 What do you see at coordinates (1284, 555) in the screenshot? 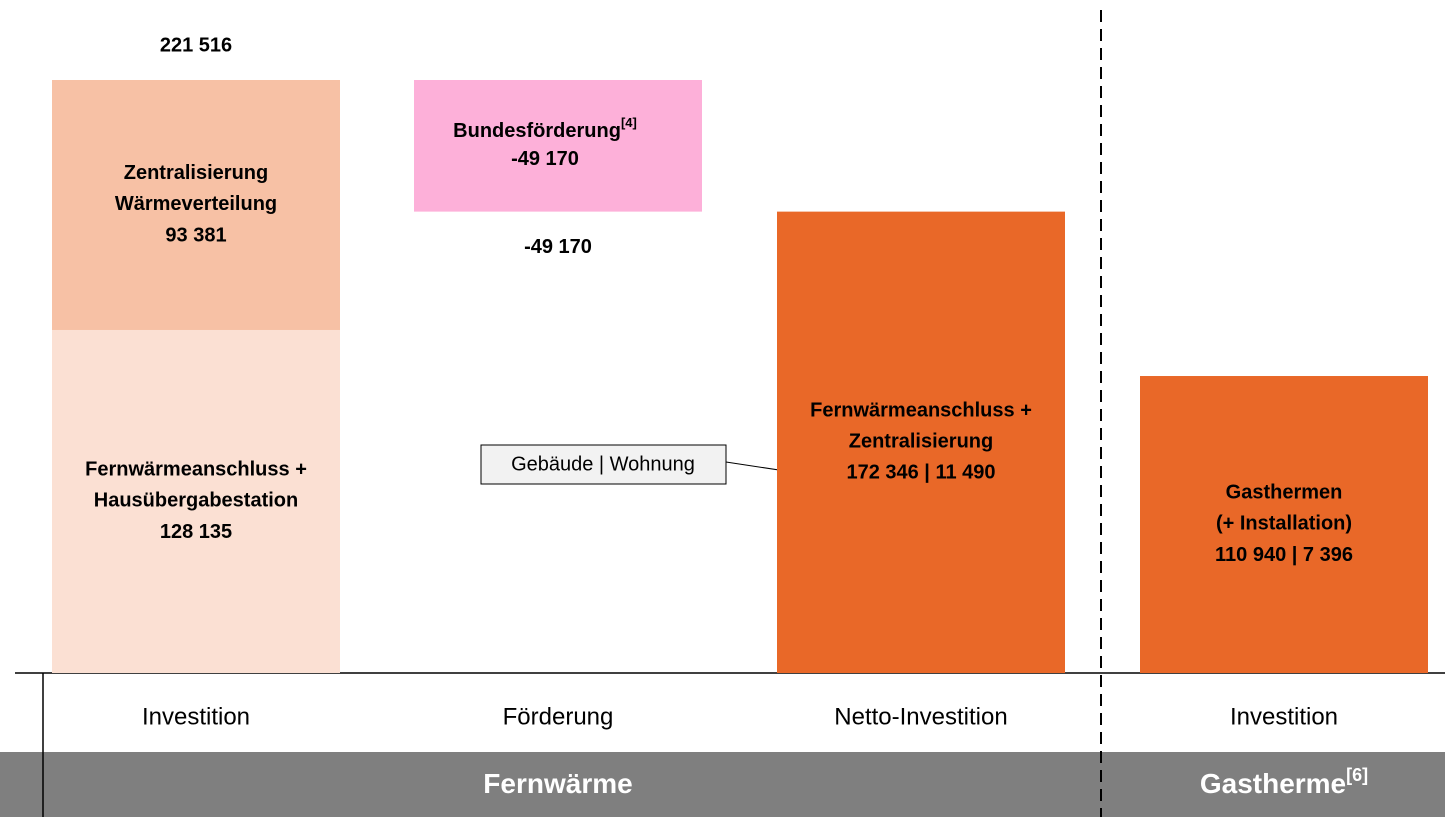
I see `value-label: 110 940 | 7 396` at bounding box center [1284, 555].